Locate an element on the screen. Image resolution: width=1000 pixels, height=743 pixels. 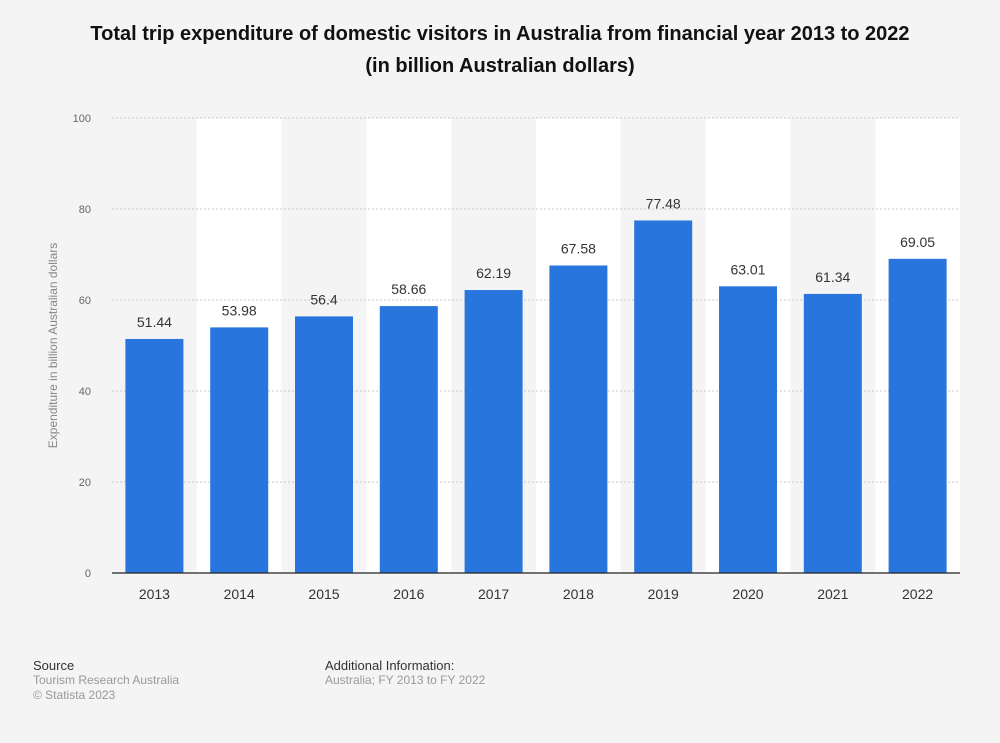
x-tick-label: 2016 is located at coordinates (408, 594).